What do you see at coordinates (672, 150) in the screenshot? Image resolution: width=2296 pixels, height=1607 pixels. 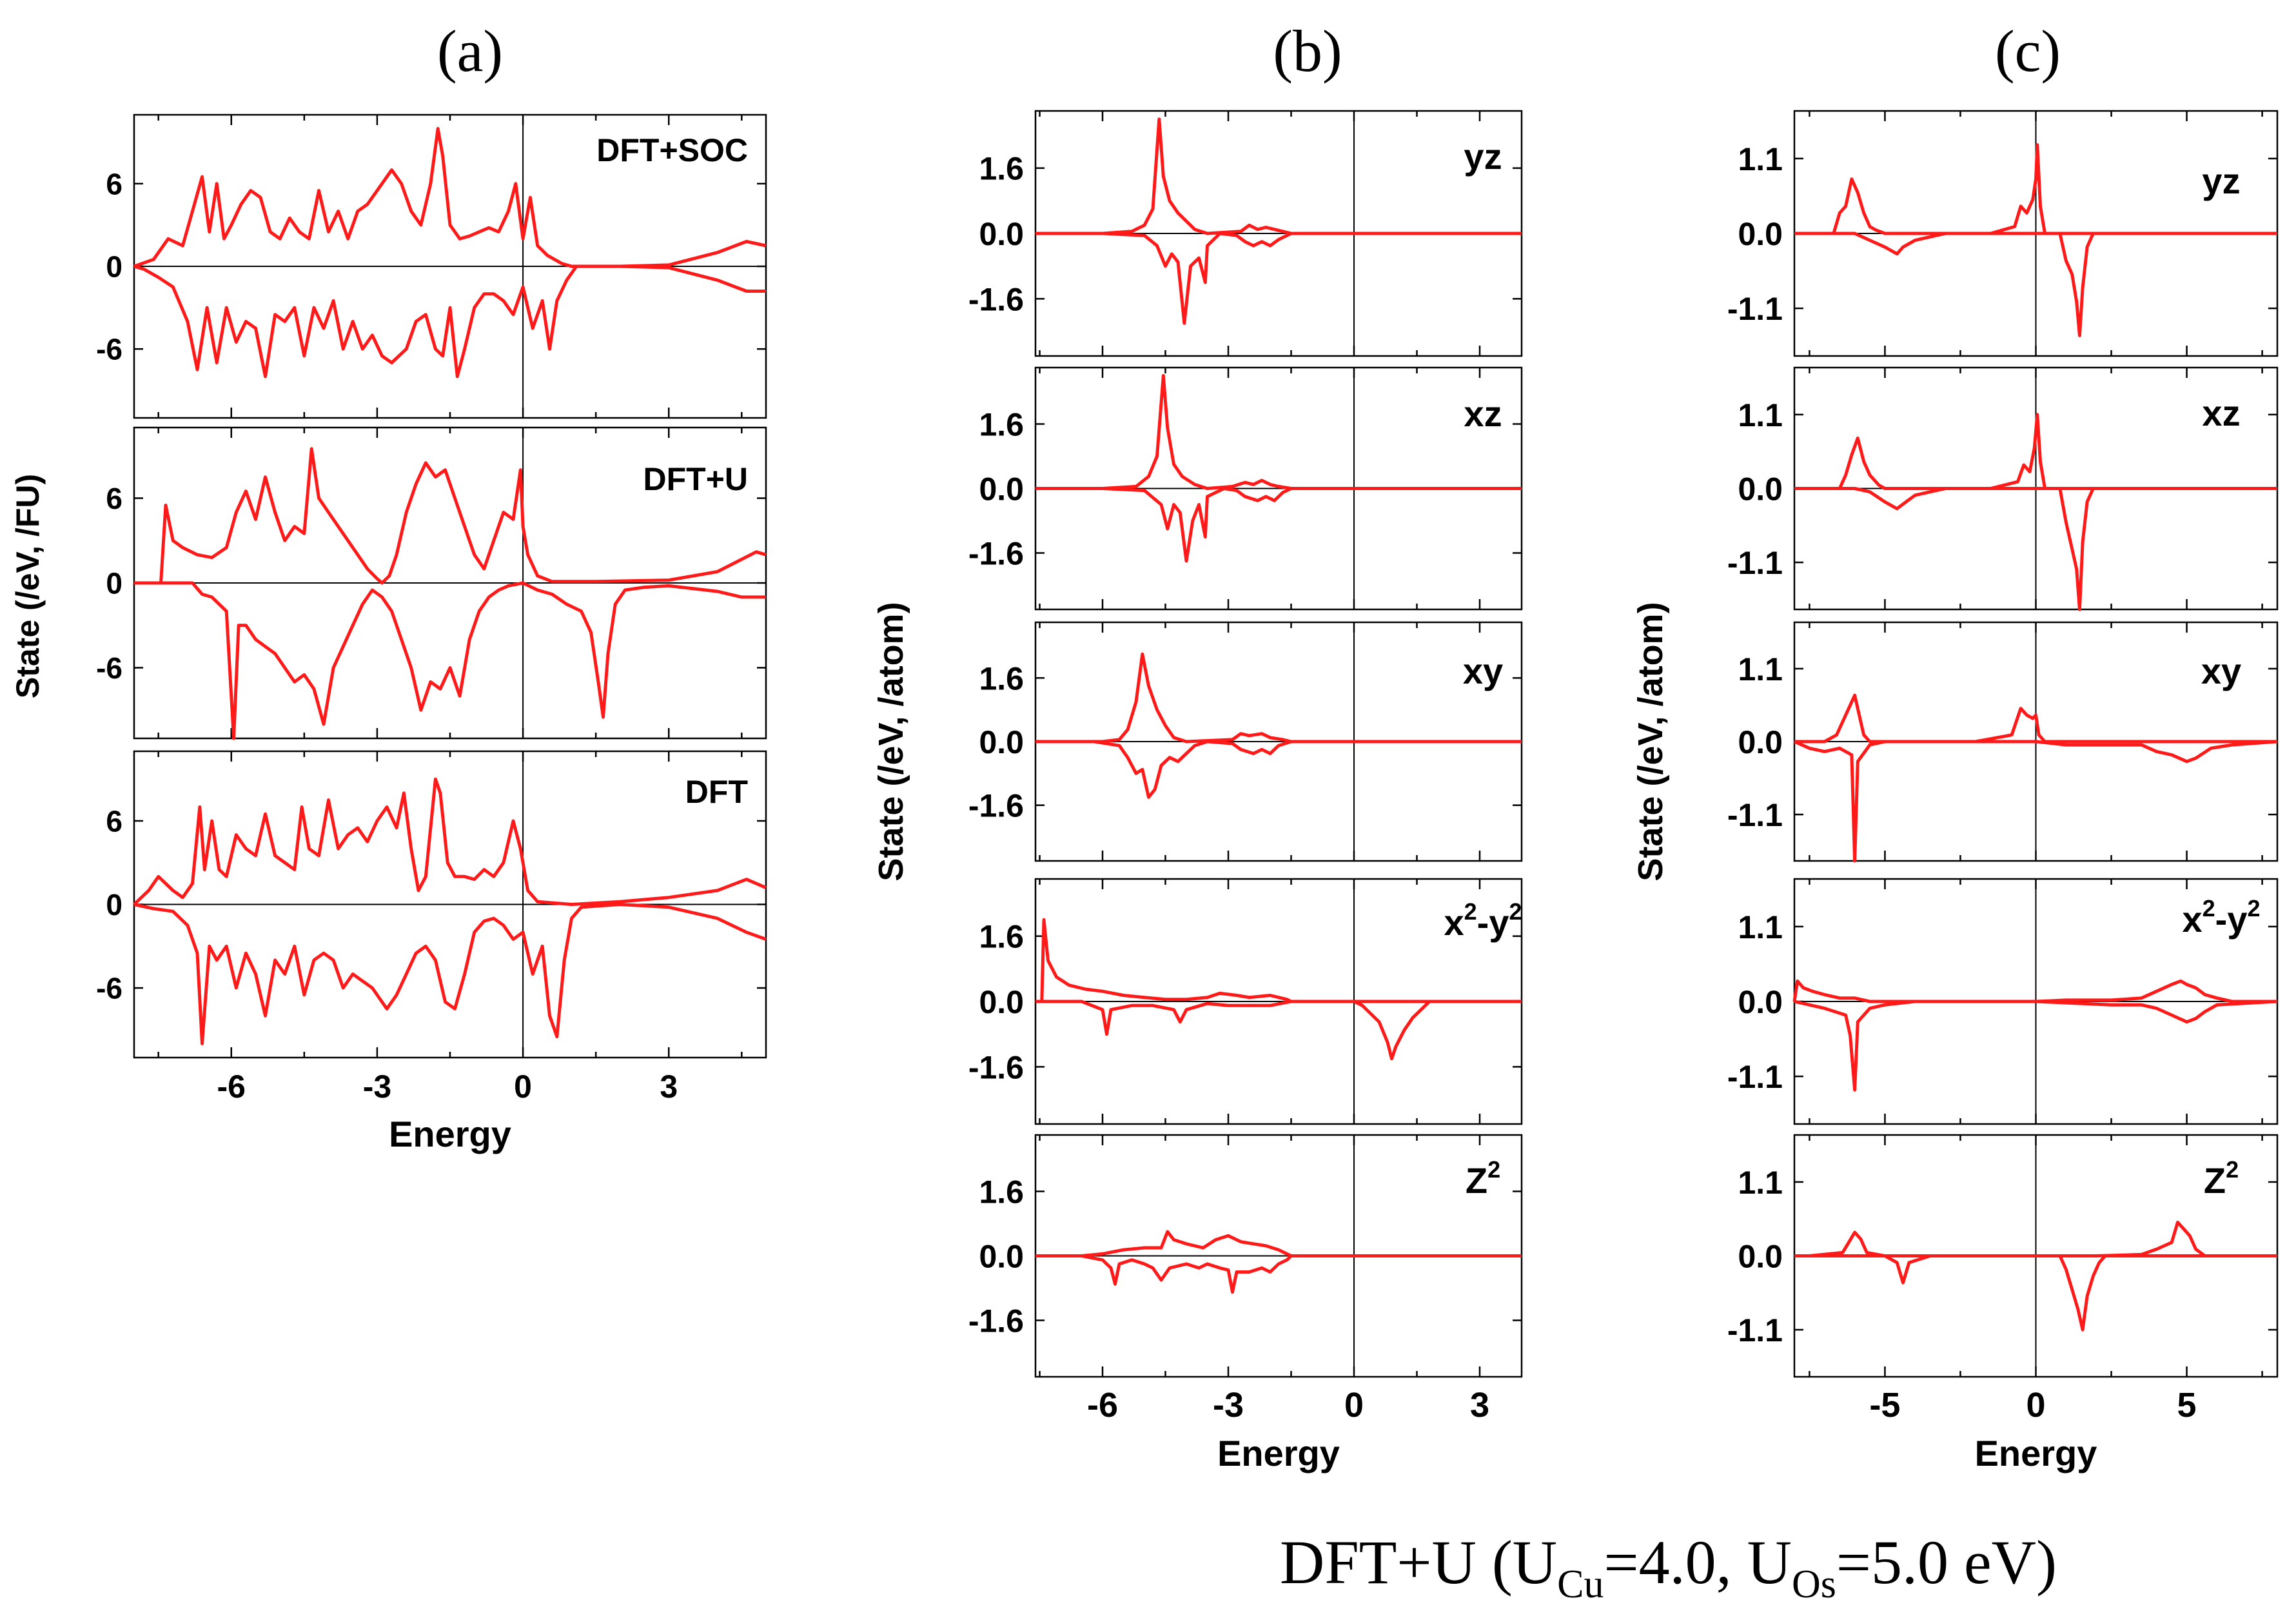 I see `panel-label: DFT+SOC` at bounding box center [672, 150].